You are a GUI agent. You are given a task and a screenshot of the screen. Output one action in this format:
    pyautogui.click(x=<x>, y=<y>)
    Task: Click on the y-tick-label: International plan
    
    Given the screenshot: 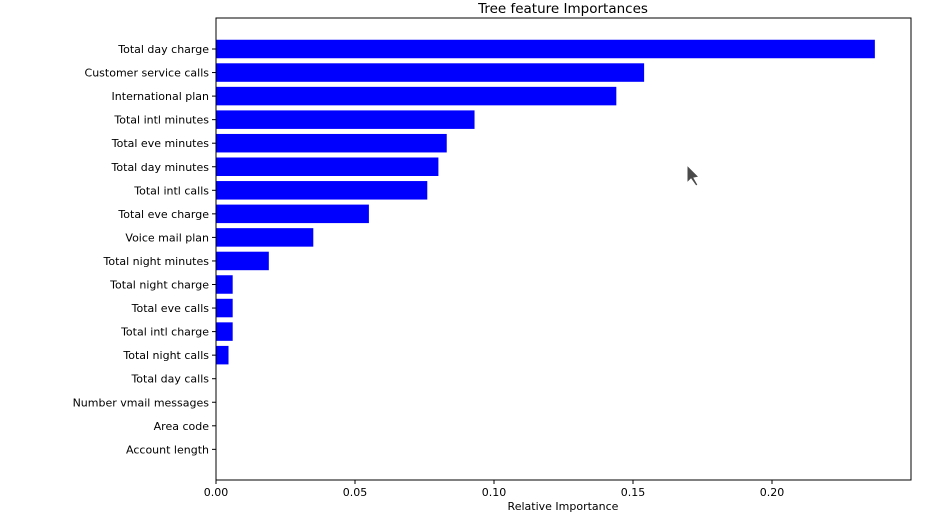 What is the action you would take?
    pyautogui.click(x=160, y=96)
    